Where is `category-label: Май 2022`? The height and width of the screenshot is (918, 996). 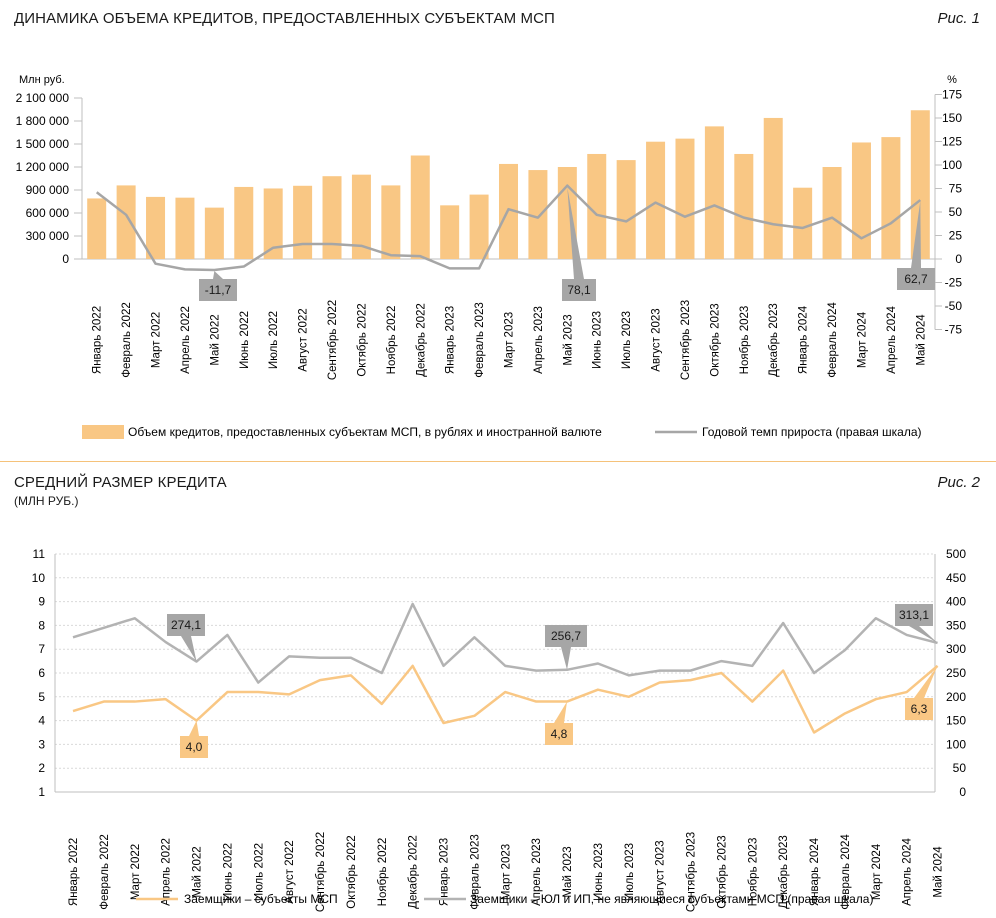 category-label: Май 2022 is located at coordinates (198, 871).